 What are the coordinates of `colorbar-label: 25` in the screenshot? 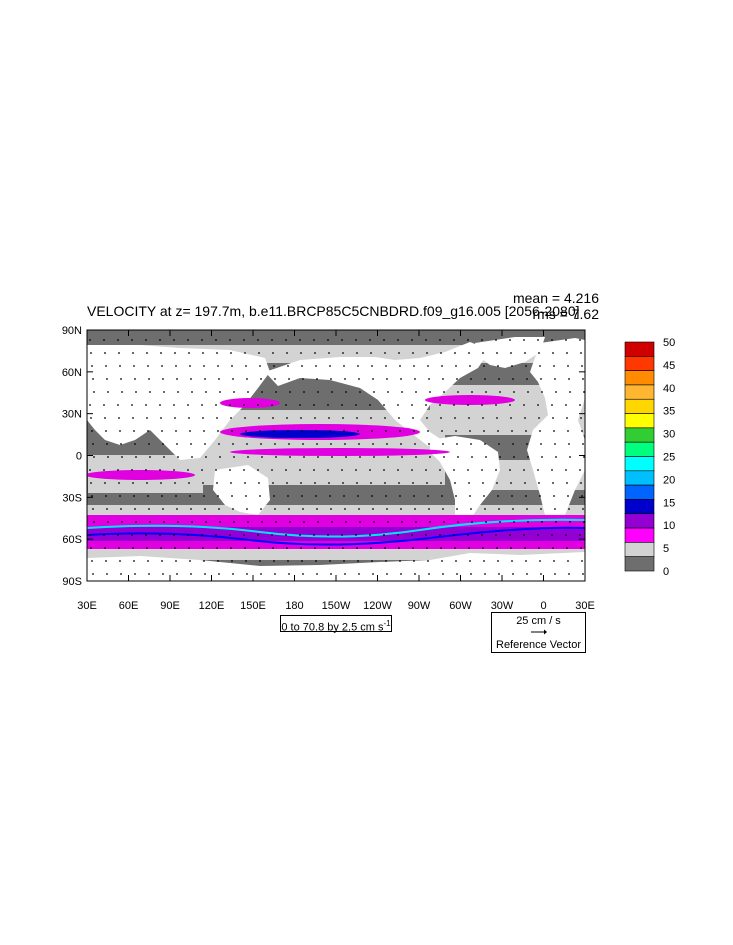 It's located at (669, 458).